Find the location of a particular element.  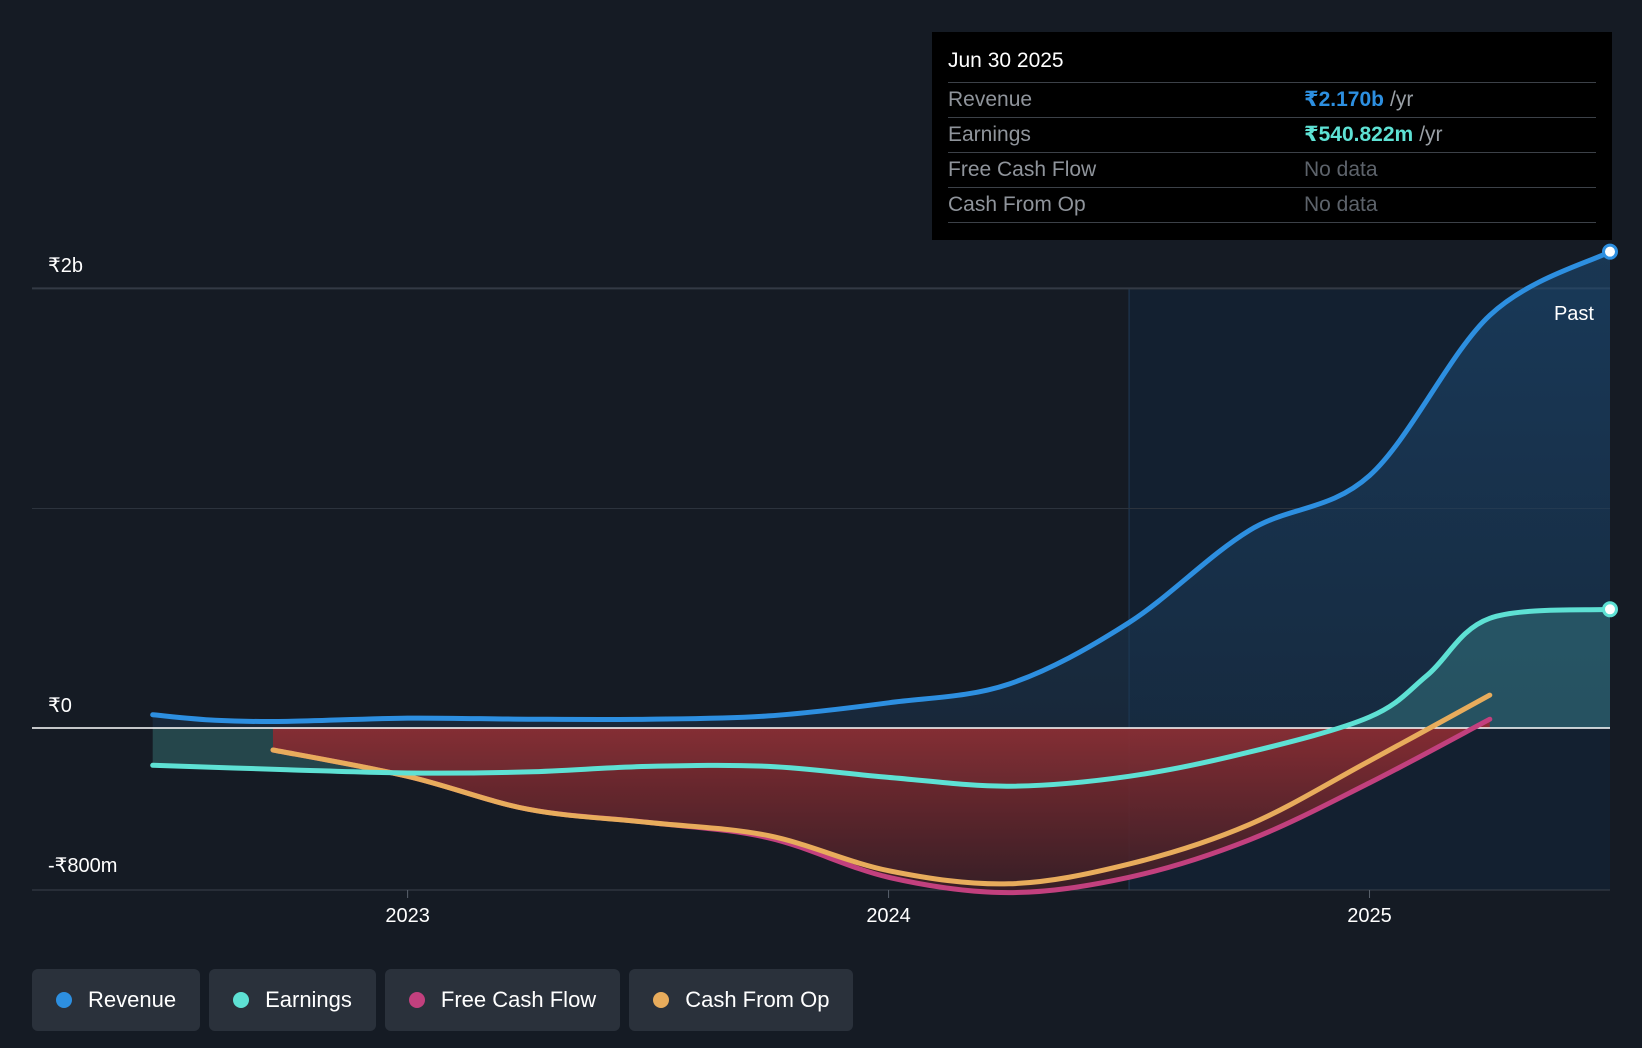

legend-item-cash-from-op: Cash From Op is located at coordinates (741, 1000).